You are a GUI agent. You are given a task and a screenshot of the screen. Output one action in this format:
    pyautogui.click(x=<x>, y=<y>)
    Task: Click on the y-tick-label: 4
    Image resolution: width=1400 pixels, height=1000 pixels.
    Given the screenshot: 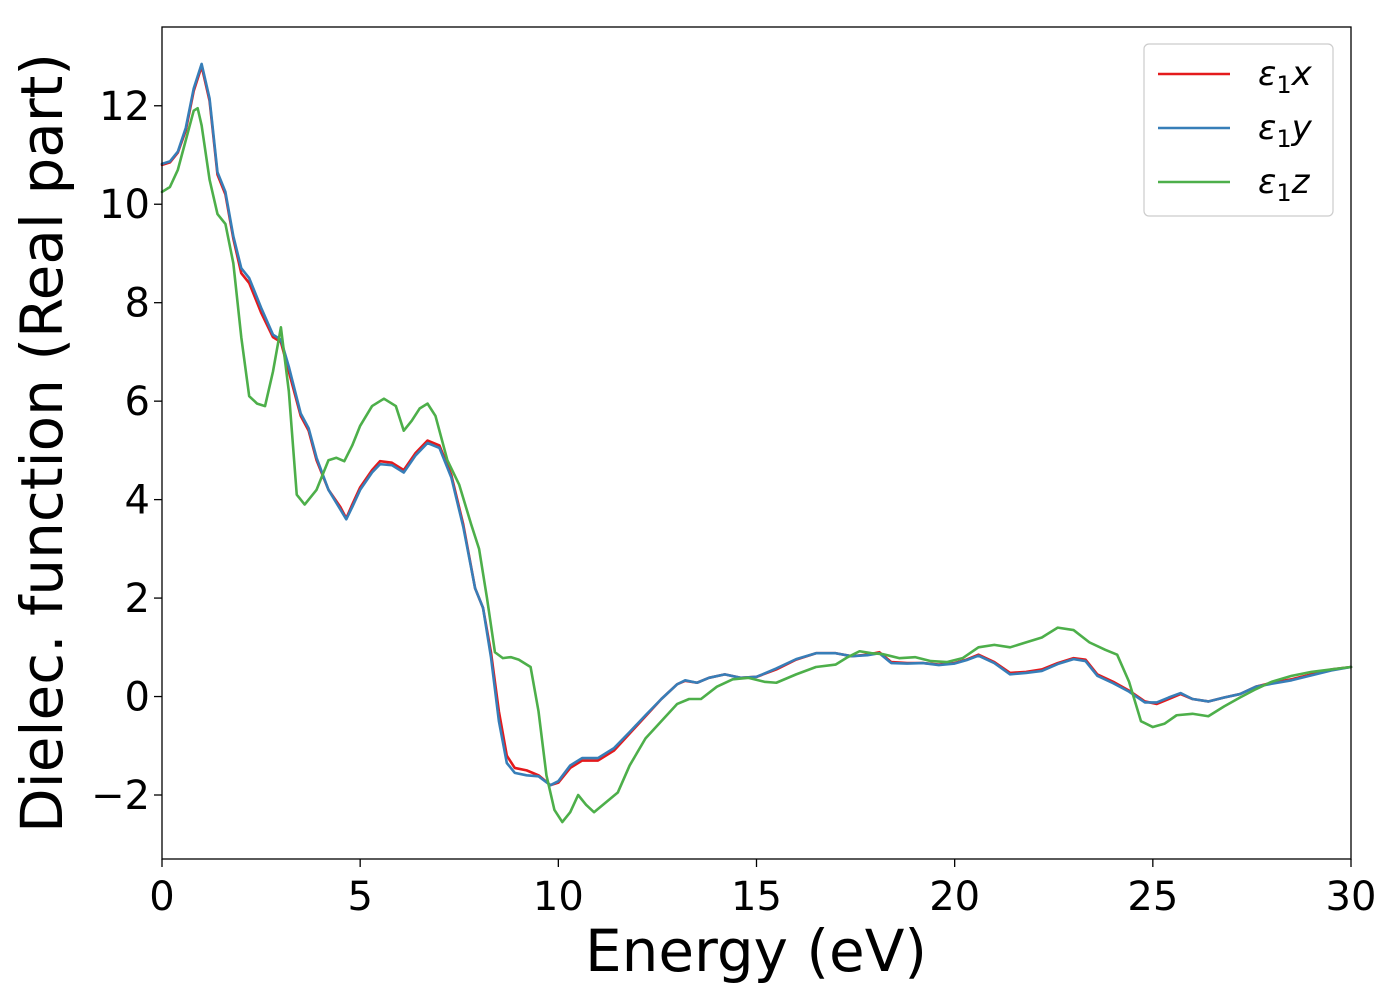 What is the action you would take?
    pyautogui.click(x=137, y=501)
    